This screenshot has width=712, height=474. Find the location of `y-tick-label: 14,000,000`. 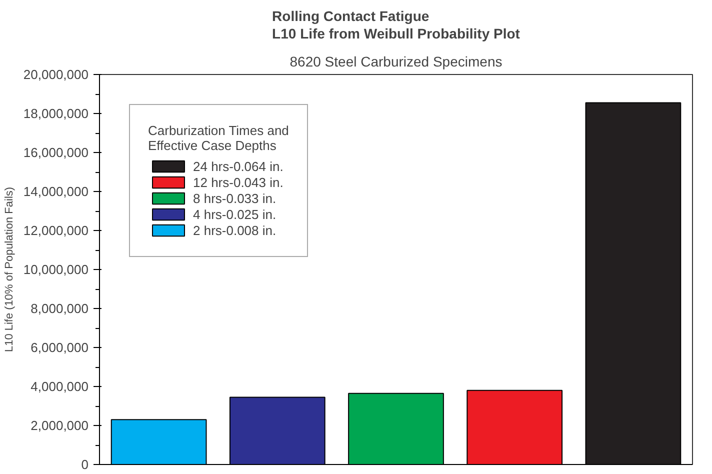

y-tick-label: 14,000,000 is located at coordinates (56, 191).